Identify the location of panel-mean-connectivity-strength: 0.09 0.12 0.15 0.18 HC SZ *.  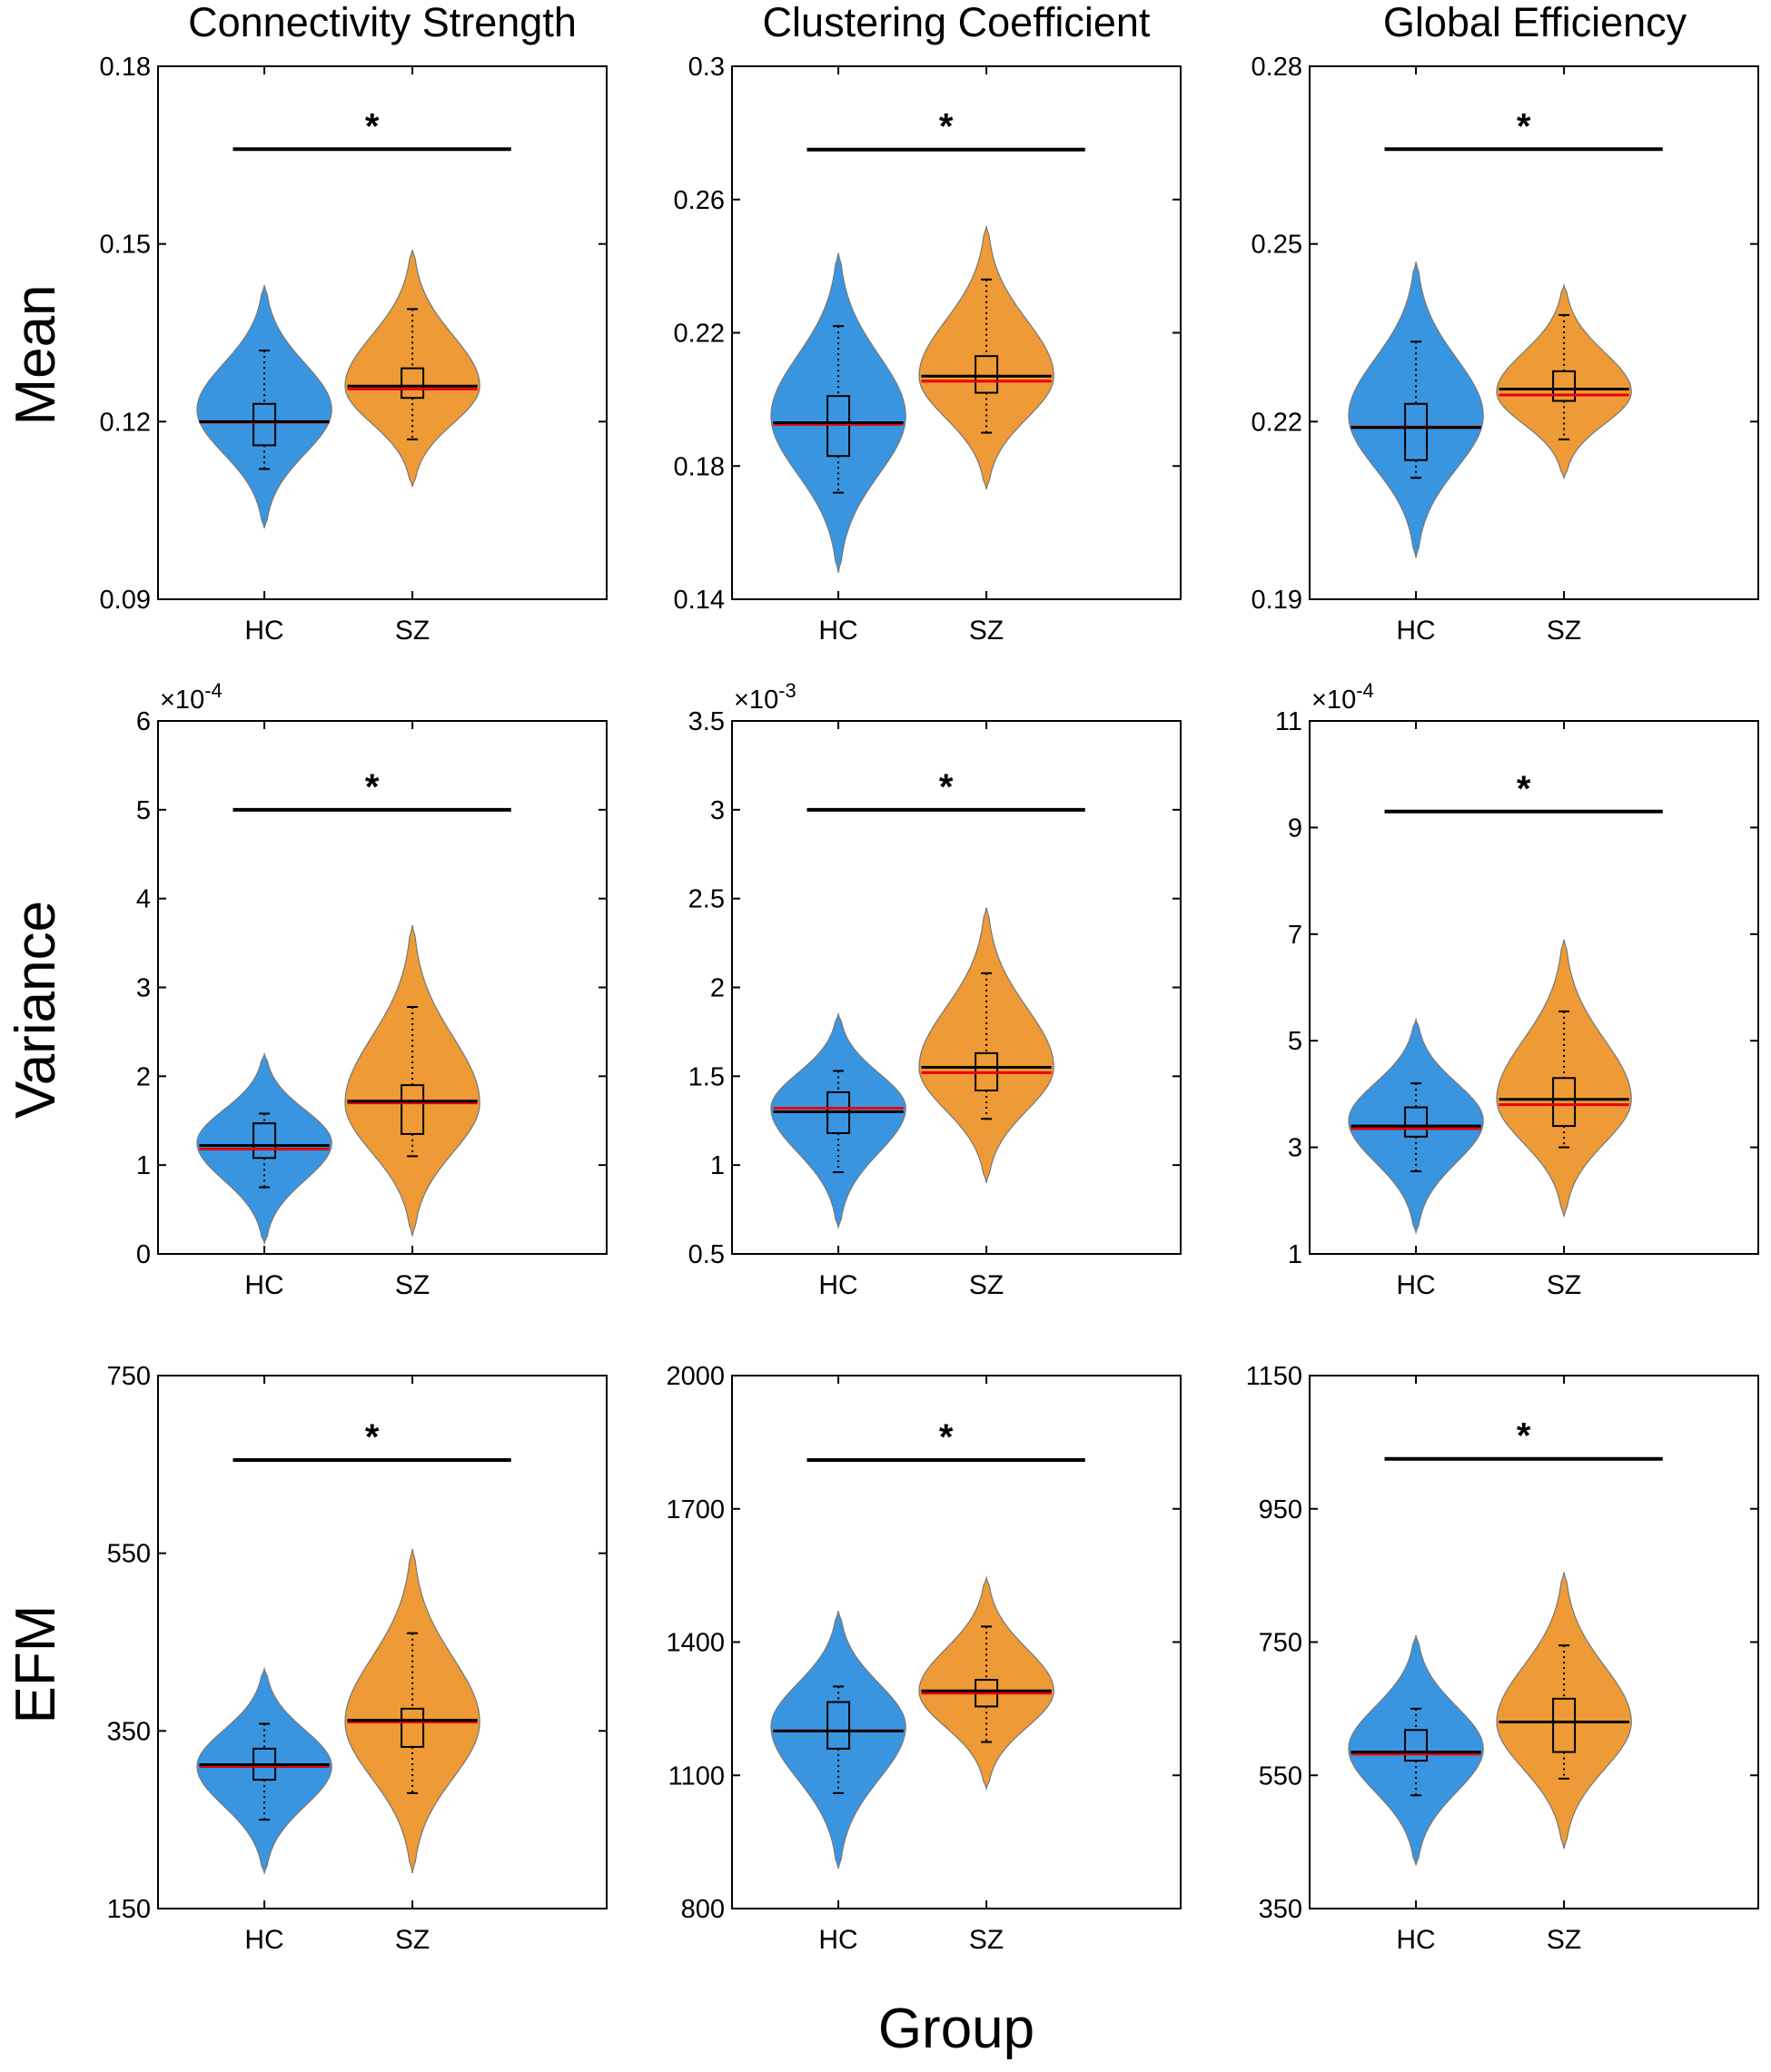
(354, 349).